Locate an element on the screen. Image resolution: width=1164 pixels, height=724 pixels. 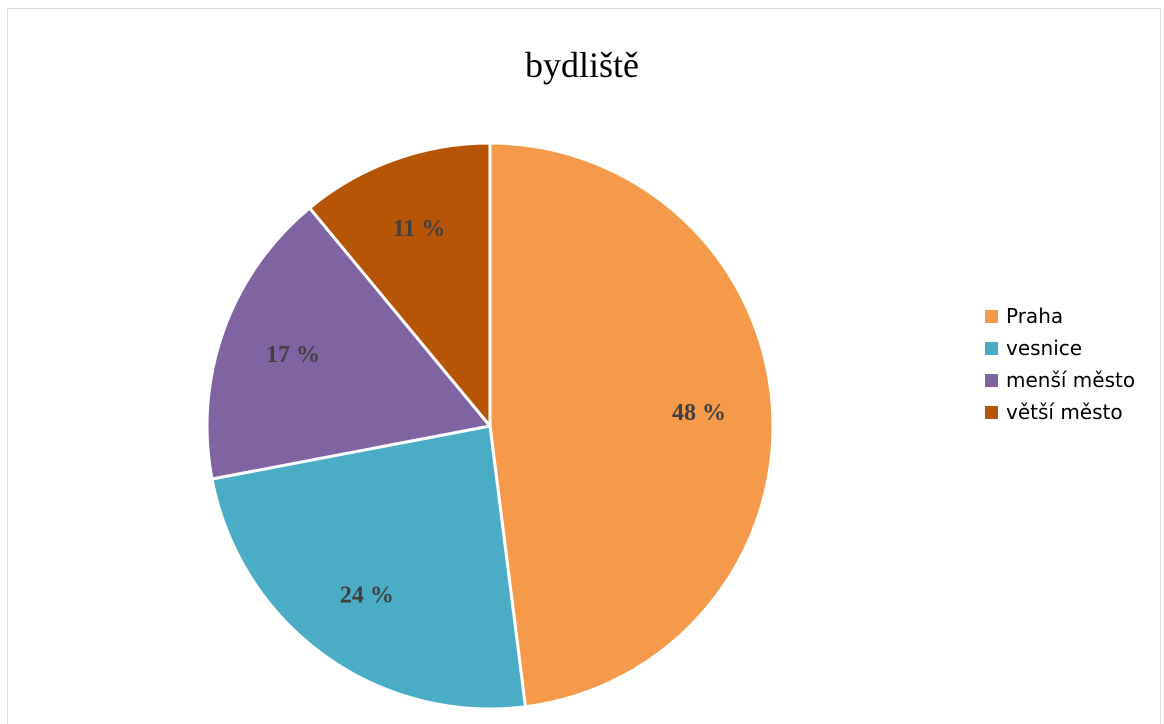
legend-item: větší město is located at coordinates (1060, 412).